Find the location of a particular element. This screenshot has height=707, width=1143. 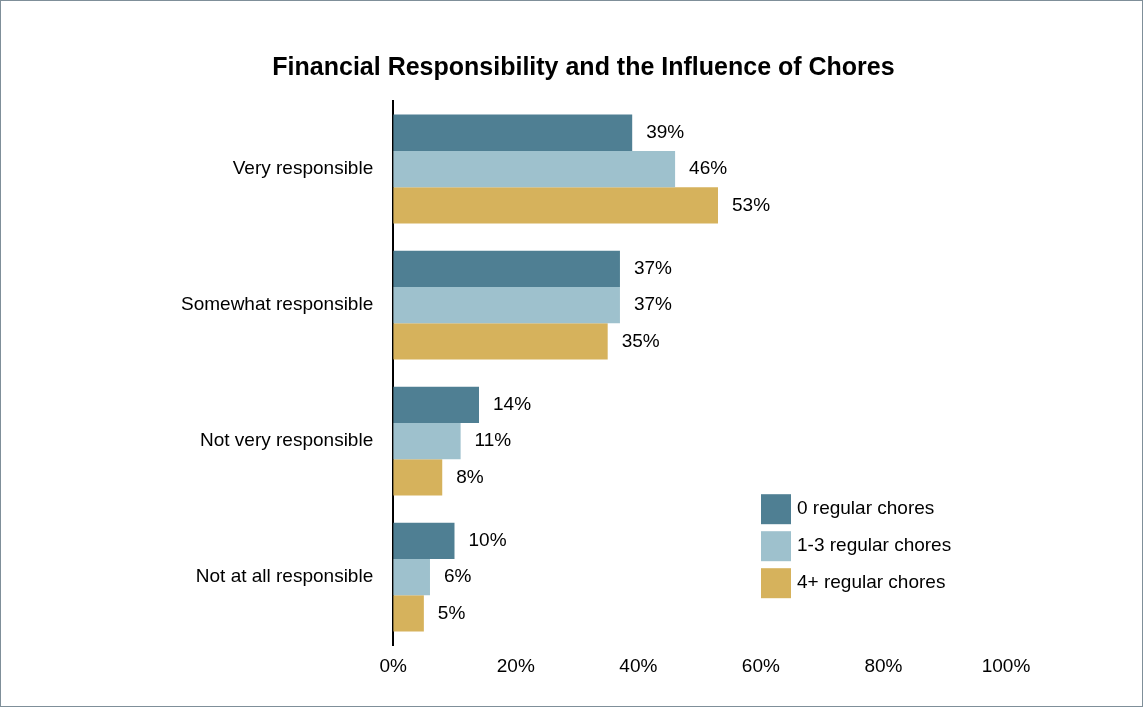

x-tick-label: 40% is located at coordinates (638, 665).